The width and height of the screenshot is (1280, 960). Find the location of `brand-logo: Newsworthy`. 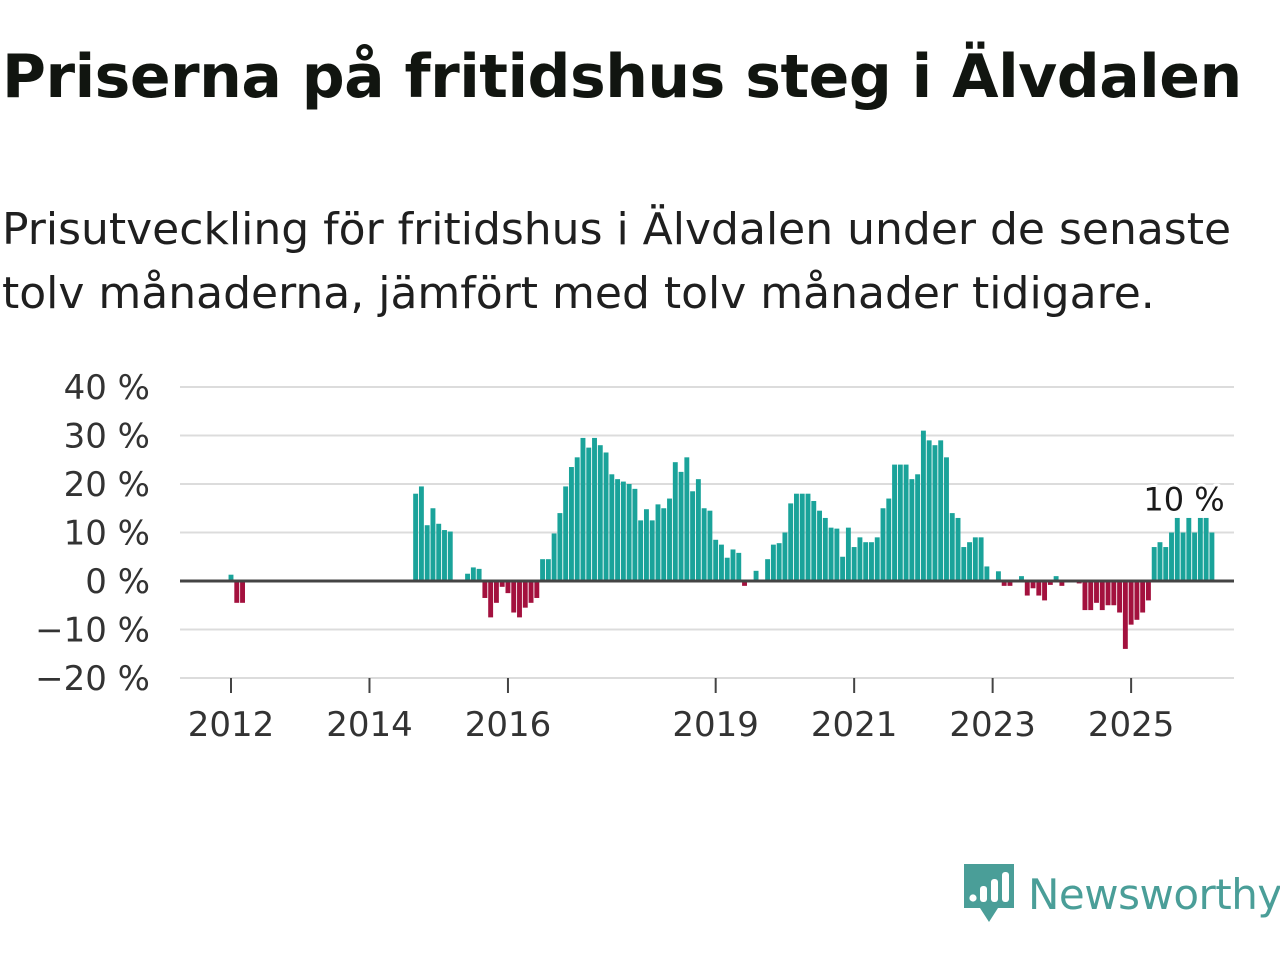

brand-logo: Newsworthy is located at coordinates (1122, 894).